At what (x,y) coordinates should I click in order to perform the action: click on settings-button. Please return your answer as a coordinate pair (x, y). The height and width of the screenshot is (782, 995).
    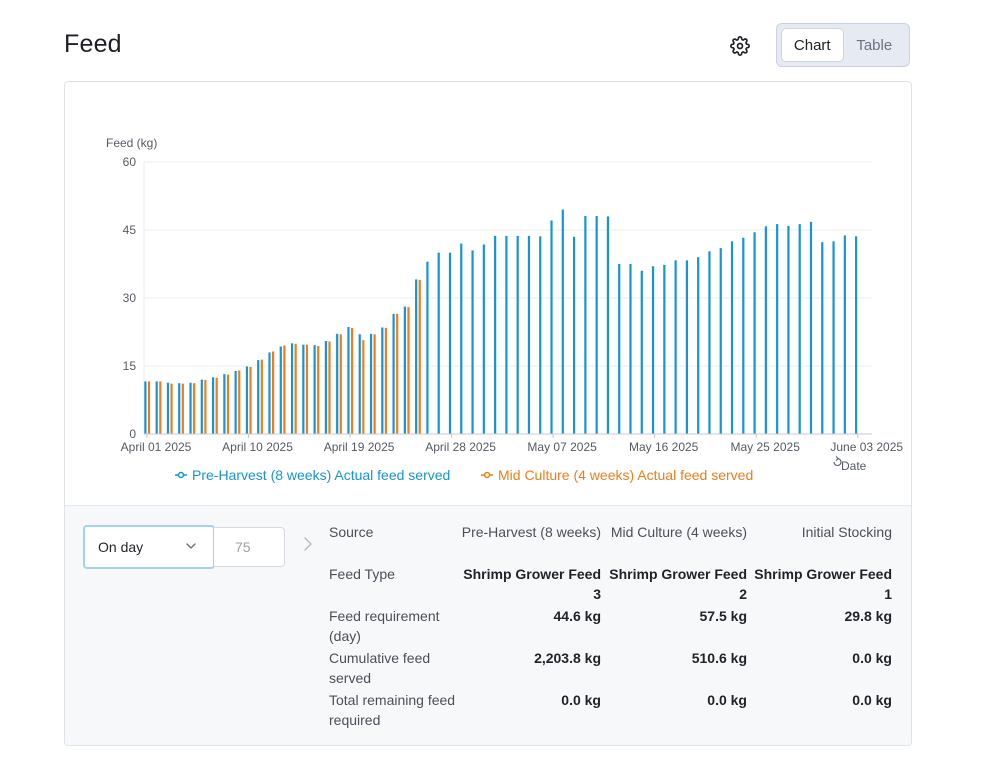
    Looking at the image, I should click on (740, 46).